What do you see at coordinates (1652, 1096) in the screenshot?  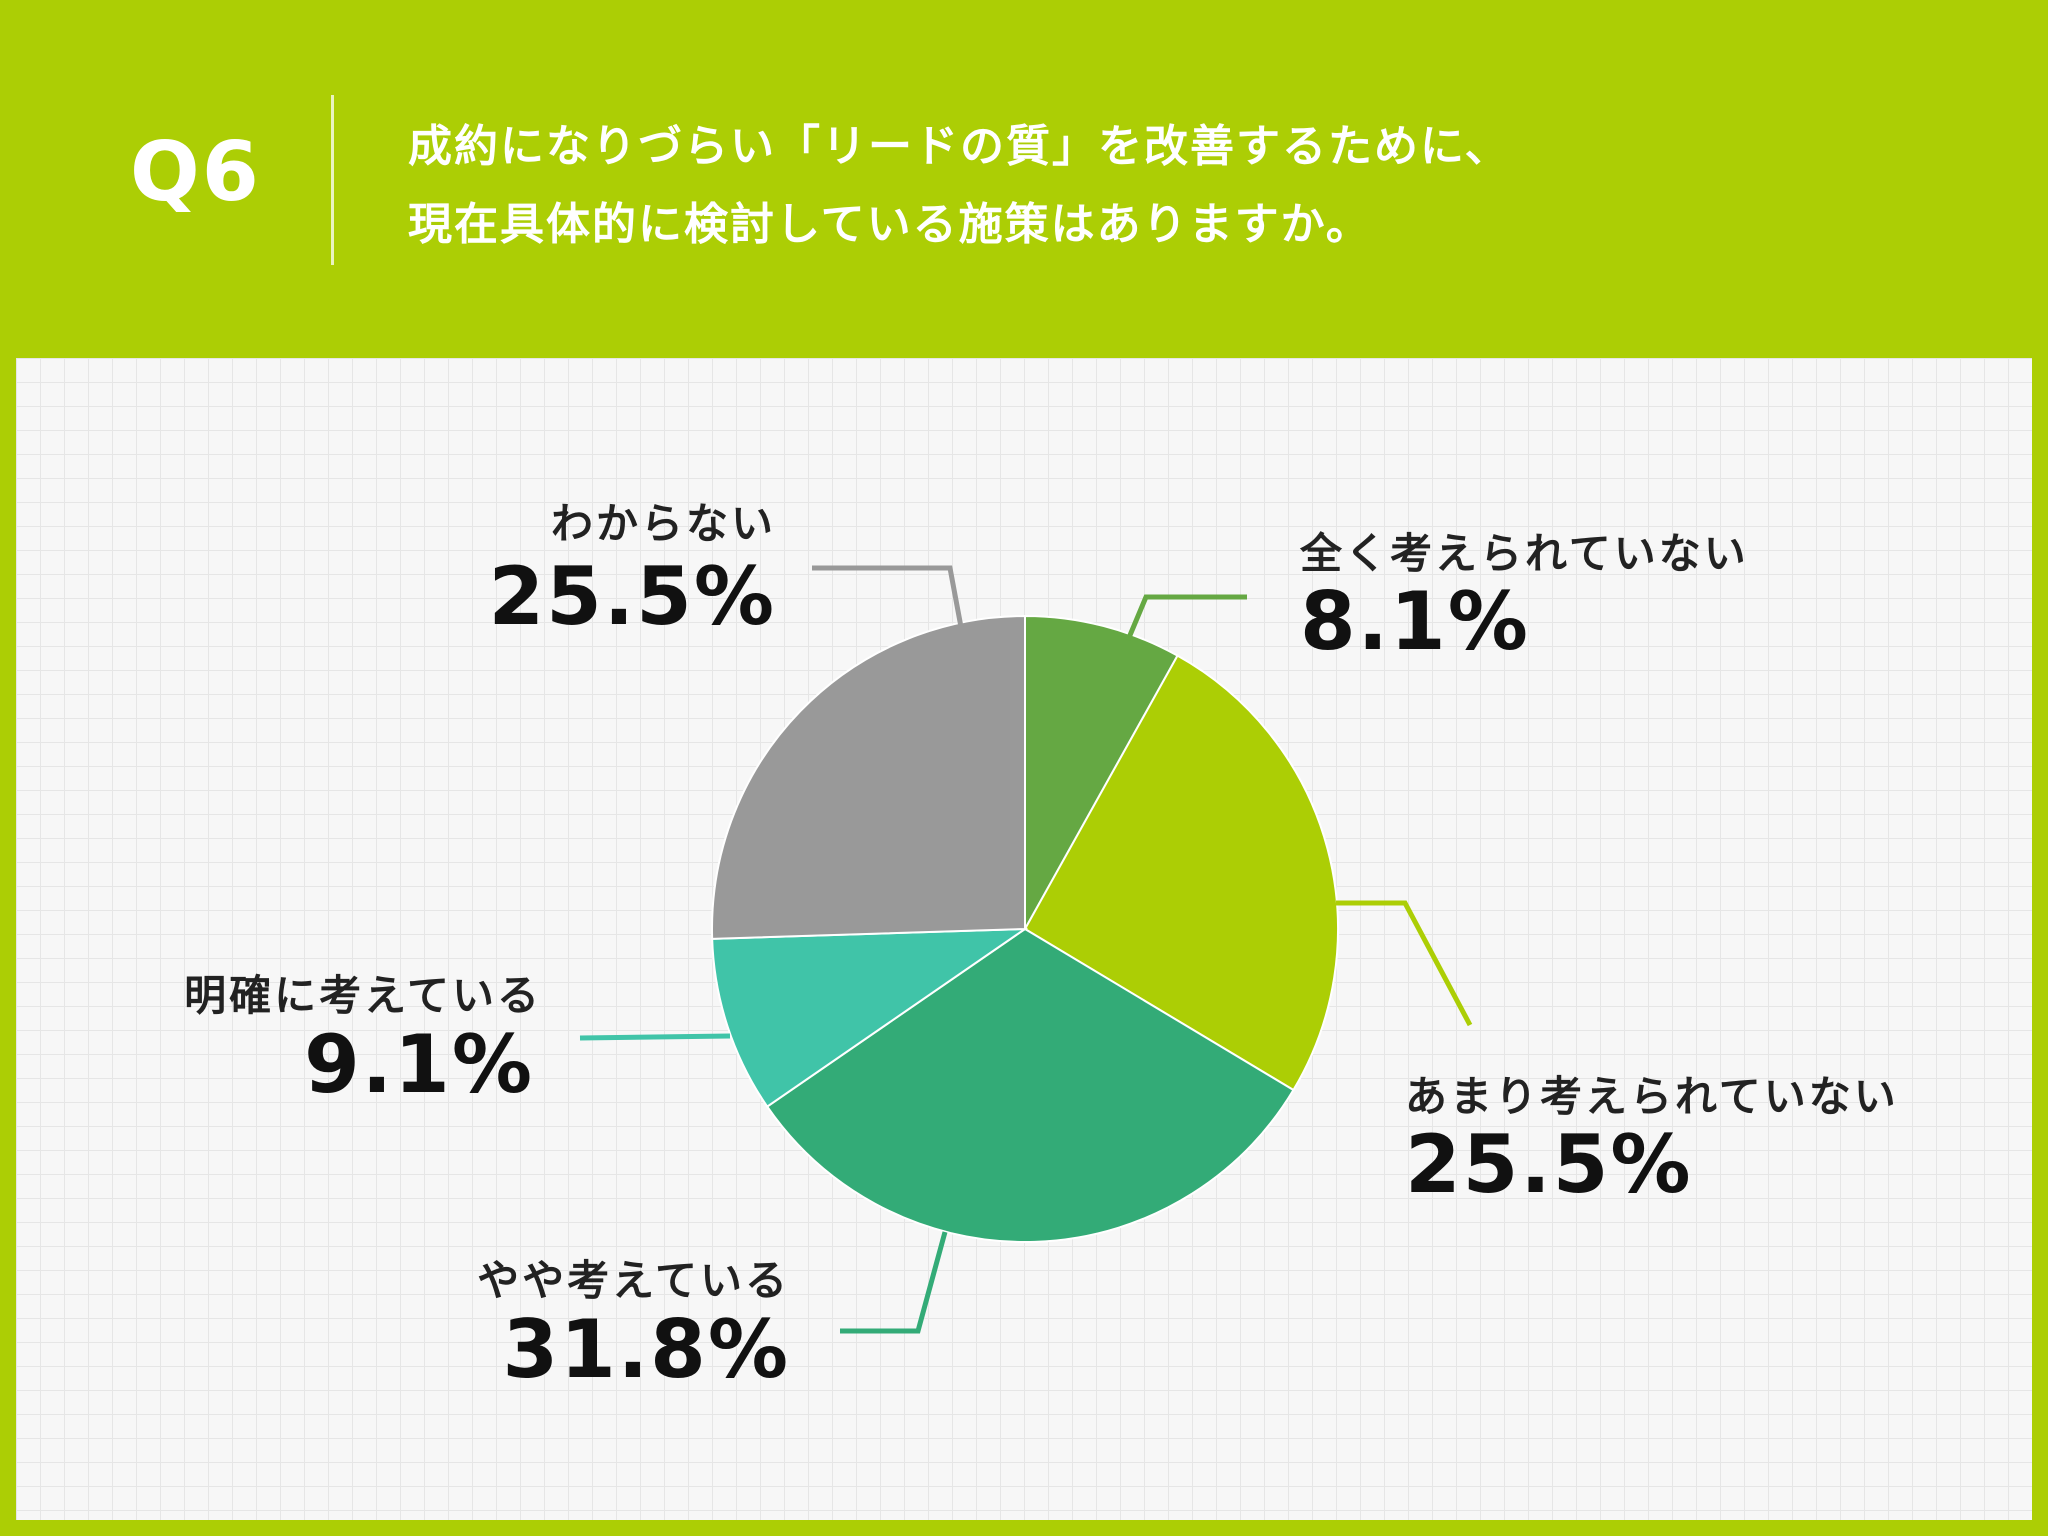 I see `label-name-amari: あまり考えられていない` at bounding box center [1652, 1096].